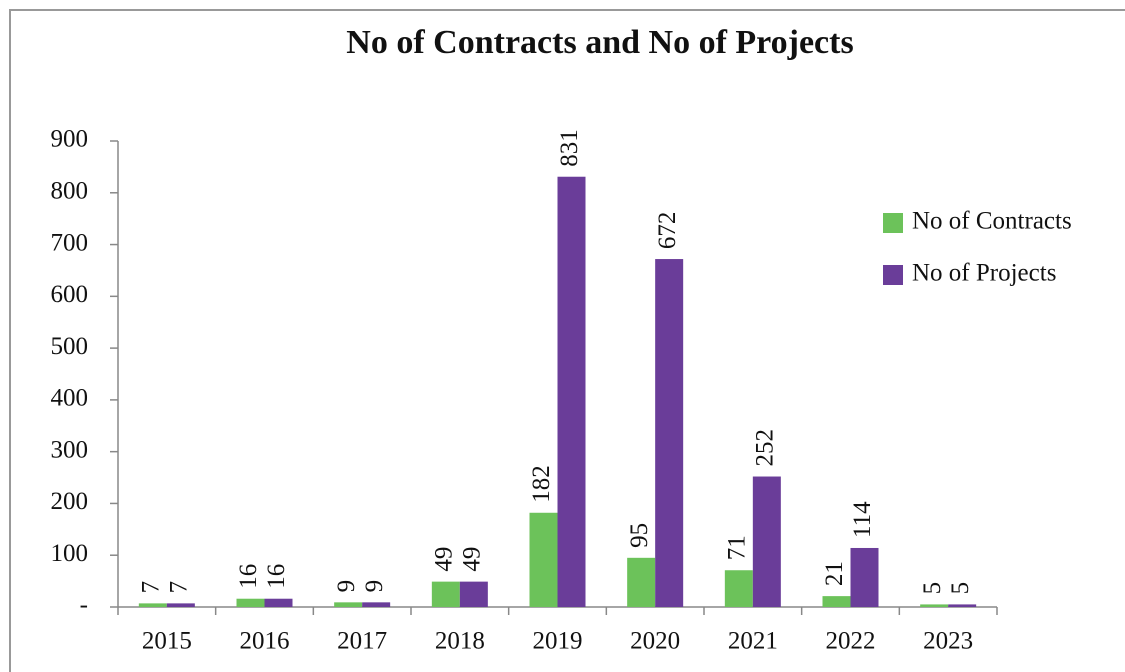 The width and height of the screenshot is (1125, 672). Describe the element at coordinates (655, 641) in the screenshot. I see `x-tick-label: 2020` at that location.